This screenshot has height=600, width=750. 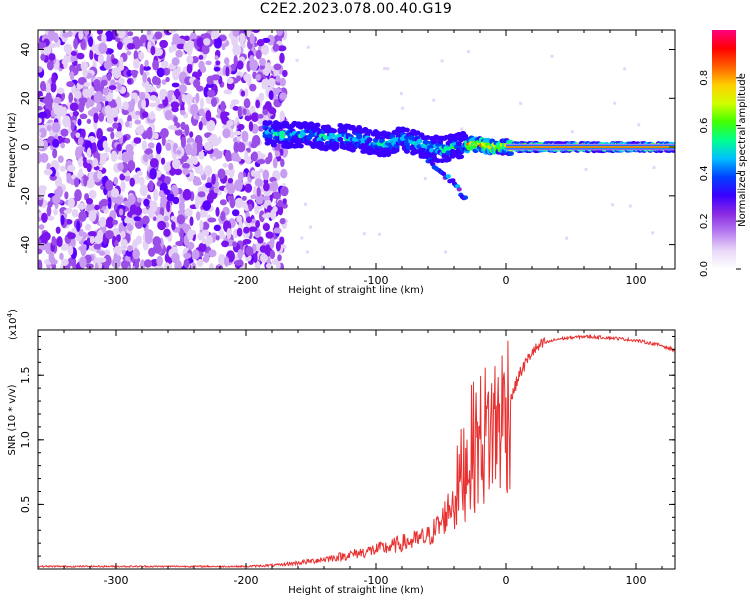 I want to click on x-tick-label: -300, so click(x=116, y=280).